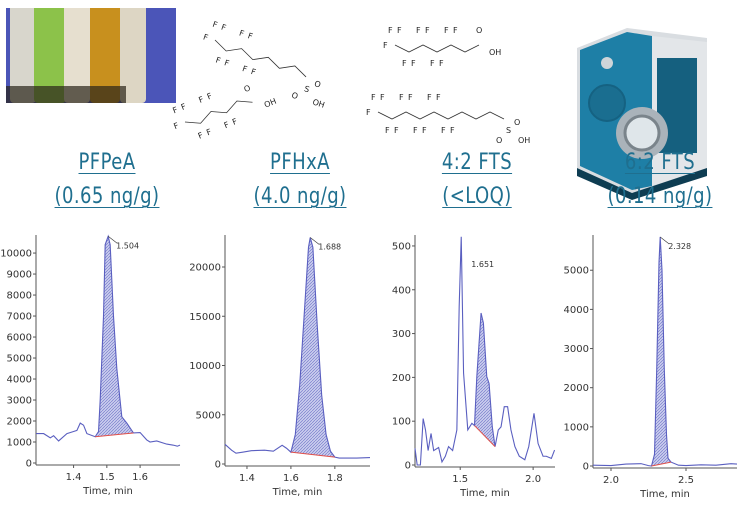 Image resolution: width=750 pixels, height=509 pixels. I want to click on textile-samples-photo, so click(91, 55).